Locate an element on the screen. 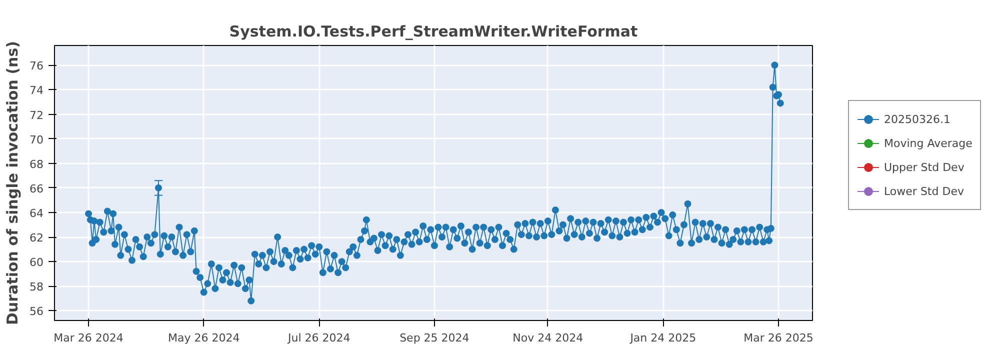 Image resolution: width=1000 pixels, height=350 pixels. x-tick-label: Mar 26 2024 is located at coordinates (89, 338).